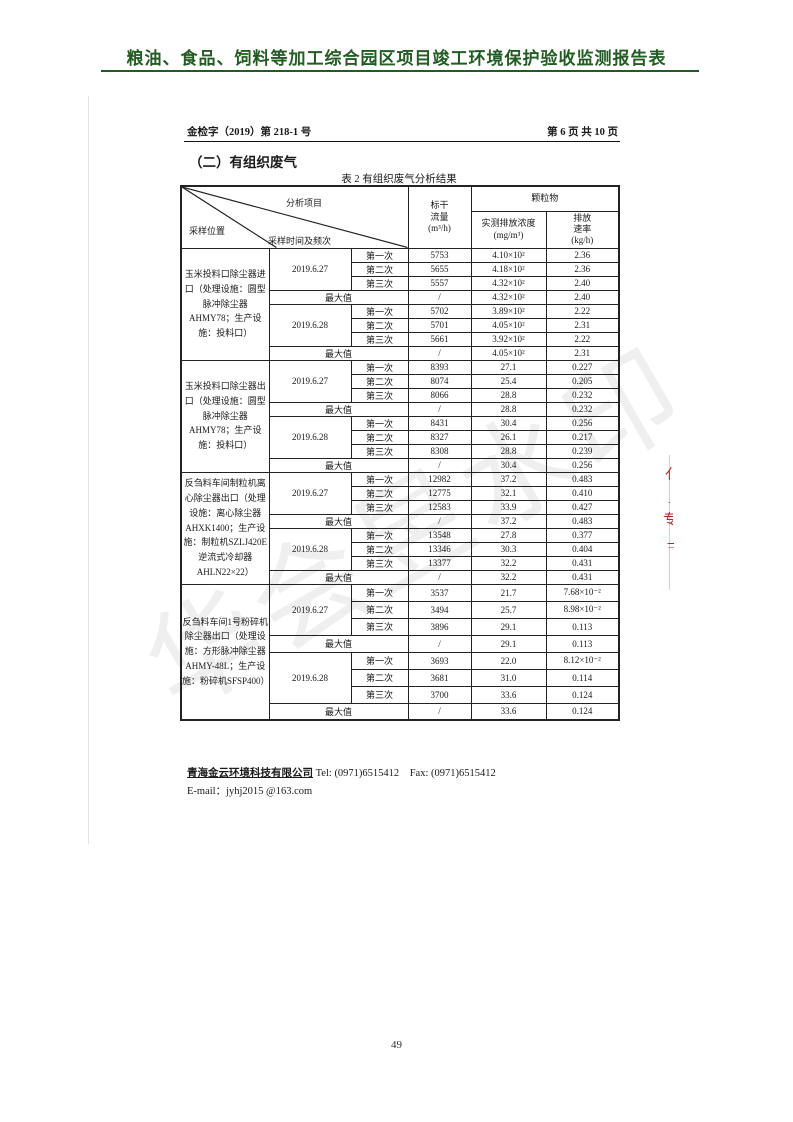 Image resolution: width=793 pixels, height=1122 pixels. What do you see at coordinates (439, 677) in the screenshot?
I see `flow-value: 3681` at bounding box center [439, 677].